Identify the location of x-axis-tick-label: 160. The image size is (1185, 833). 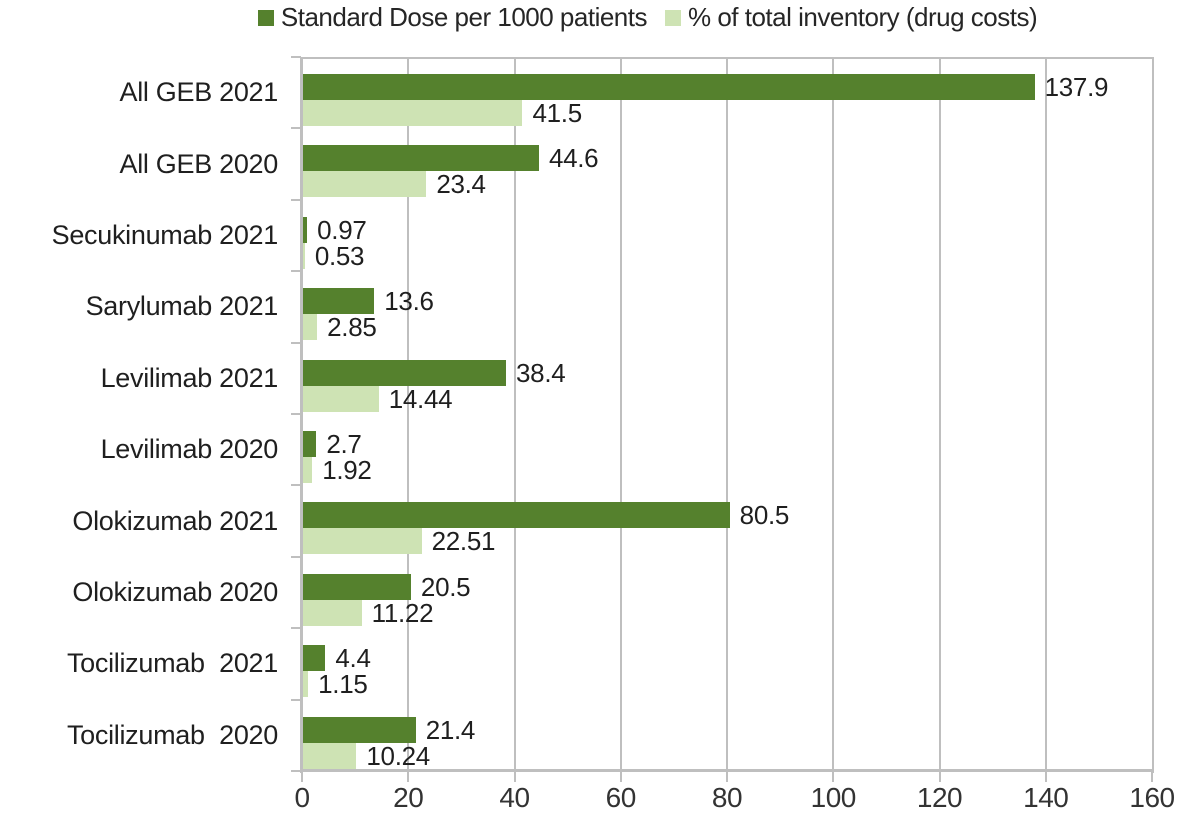
(1152, 797).